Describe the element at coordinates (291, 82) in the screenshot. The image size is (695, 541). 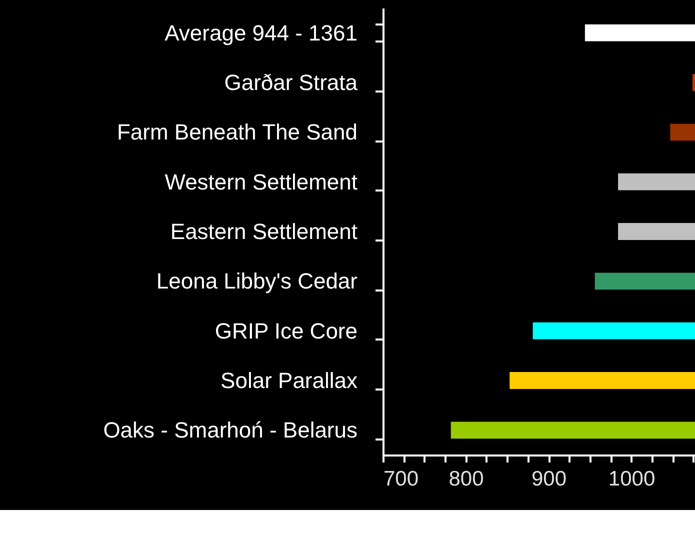
I see `y-tick-label: Garðar Strata` at that location.